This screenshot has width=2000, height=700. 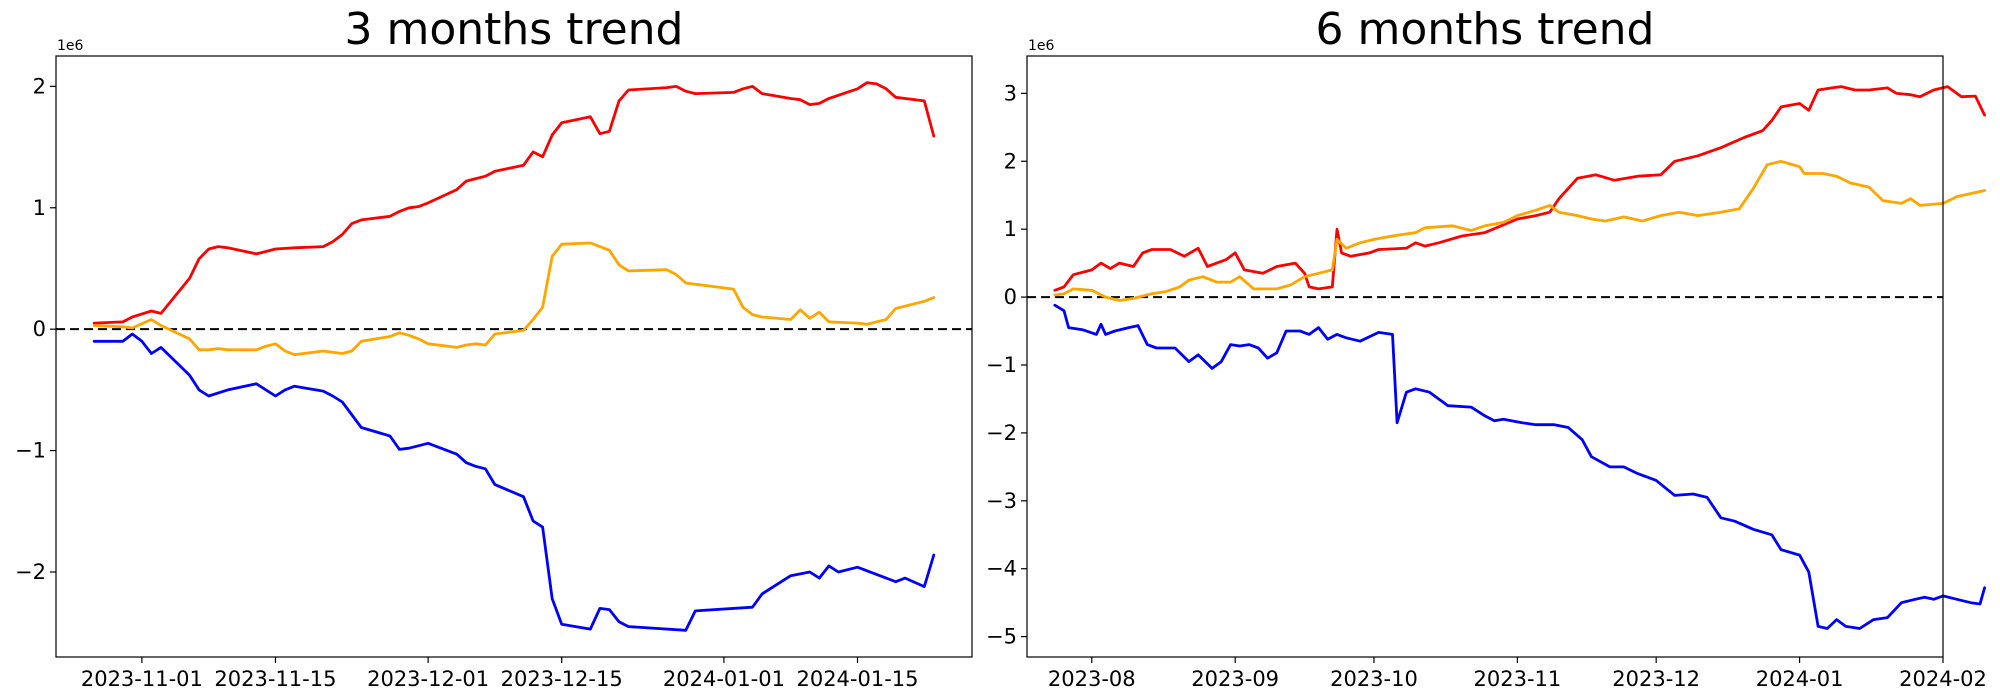 What do you see at coordinates (724, 679) in the screenshot?
I see `x-tick-label: 2024-01-01` at bounding box center [724, 679].